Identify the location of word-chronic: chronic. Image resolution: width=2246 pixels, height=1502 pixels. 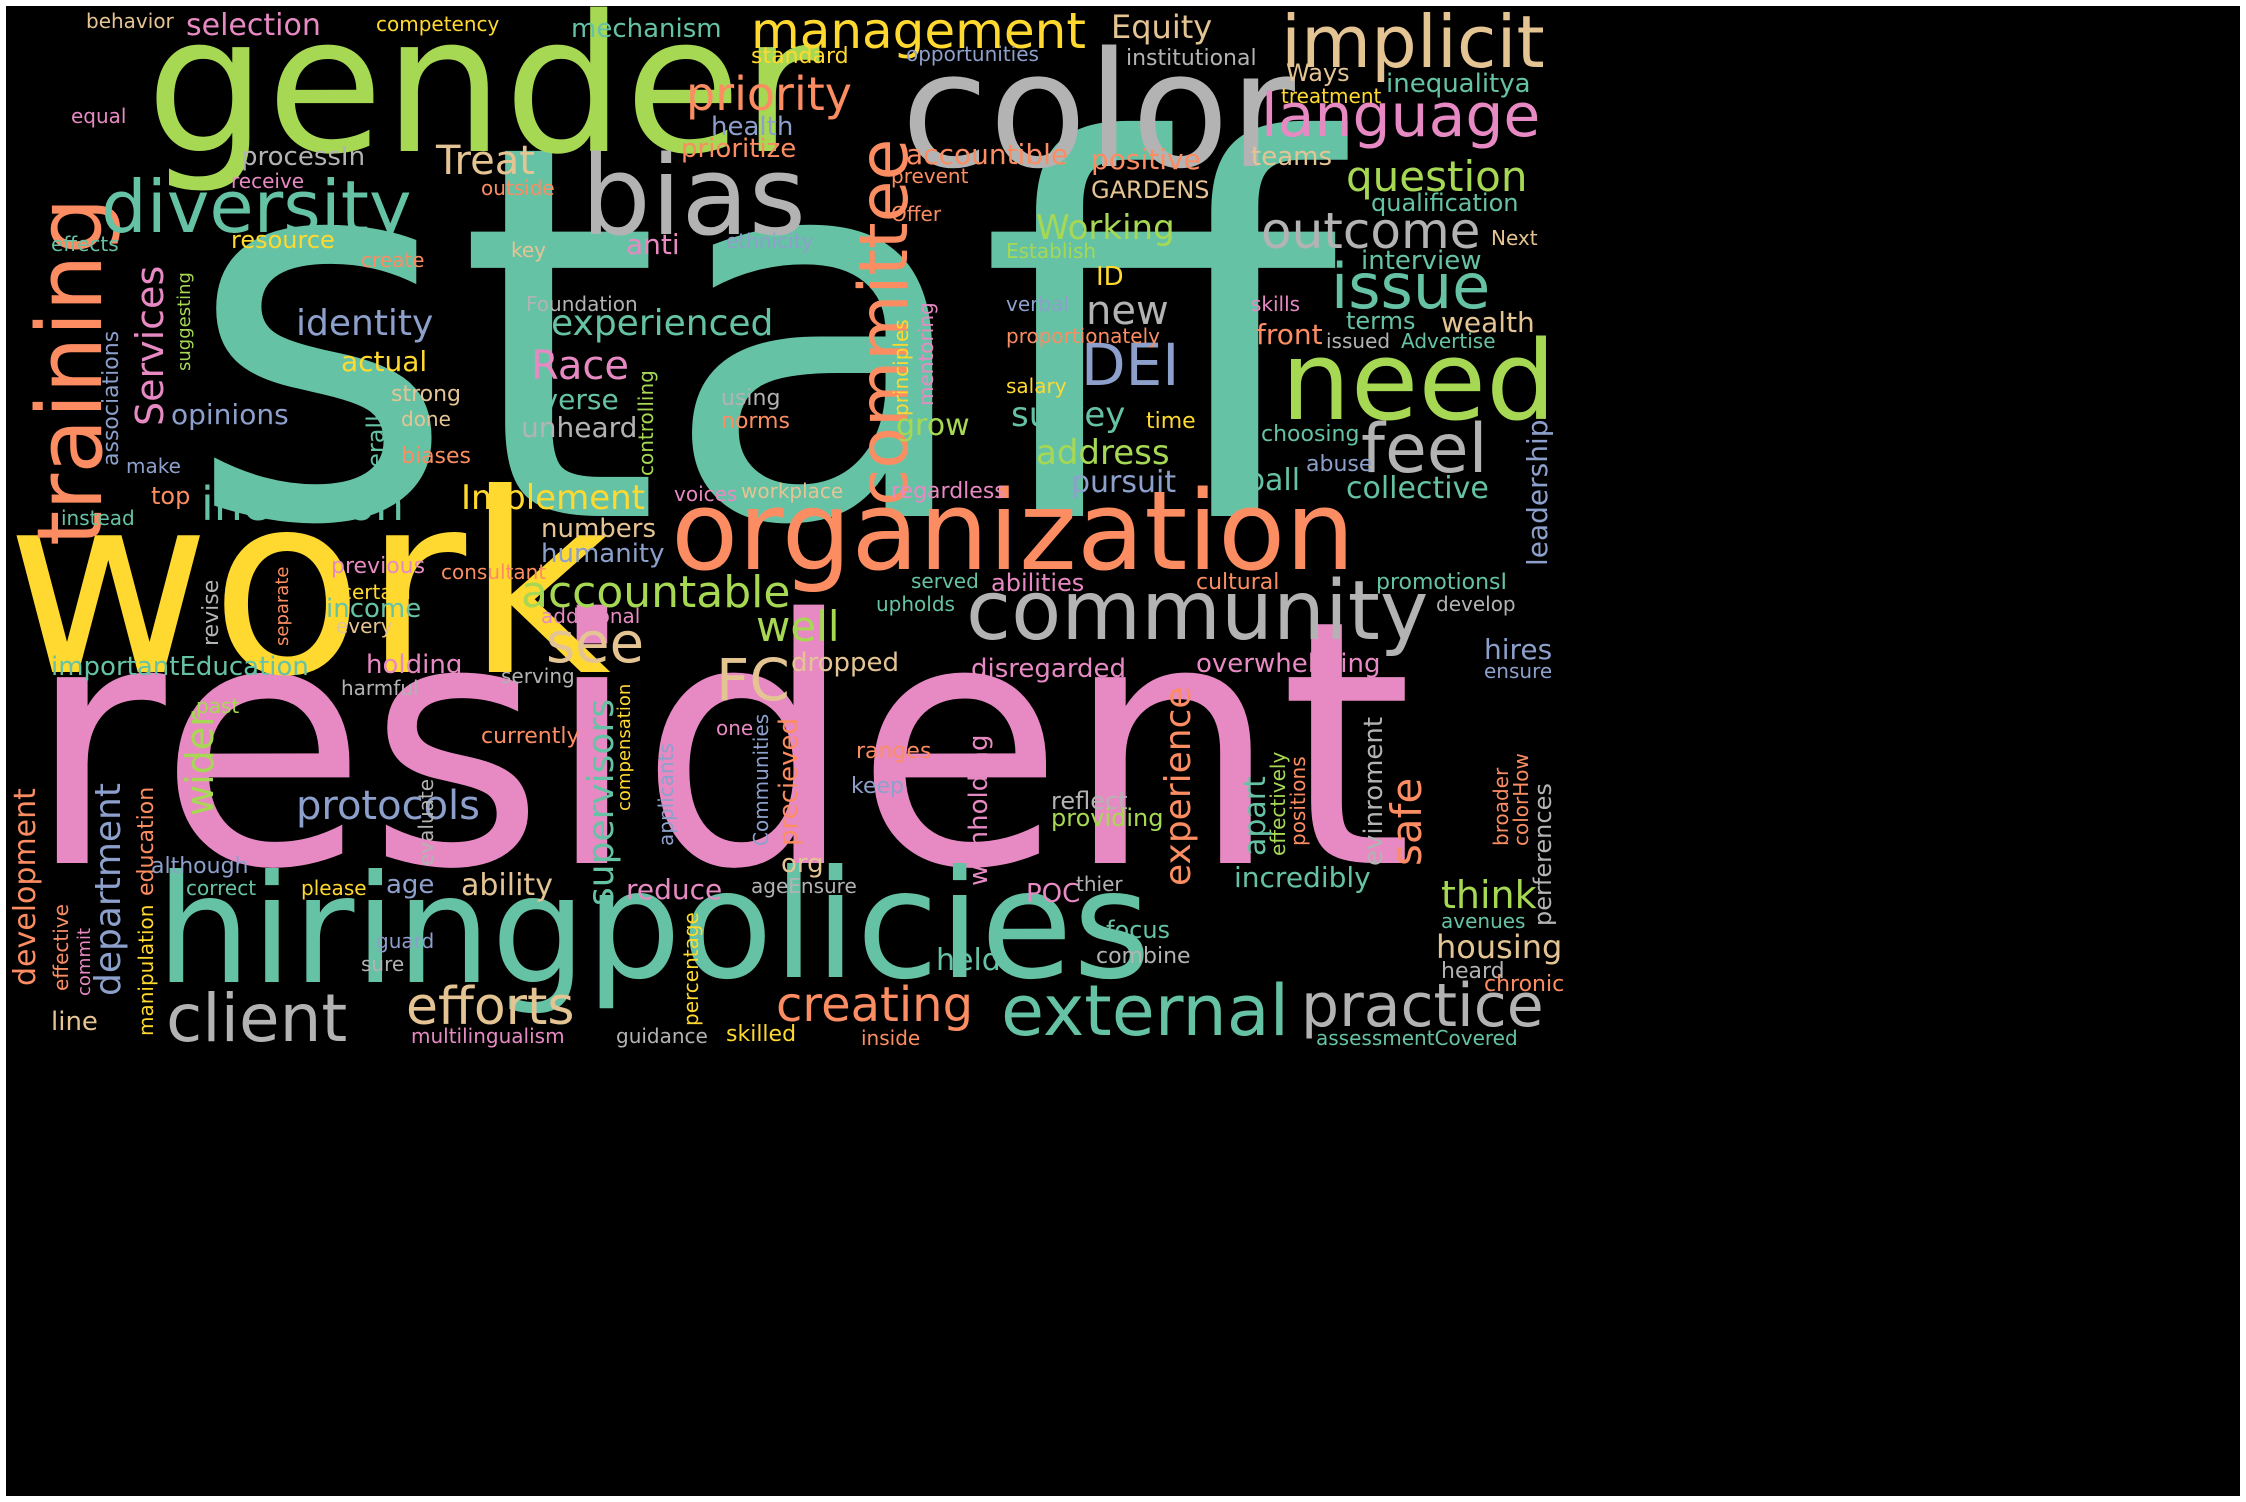
(1524, 984).